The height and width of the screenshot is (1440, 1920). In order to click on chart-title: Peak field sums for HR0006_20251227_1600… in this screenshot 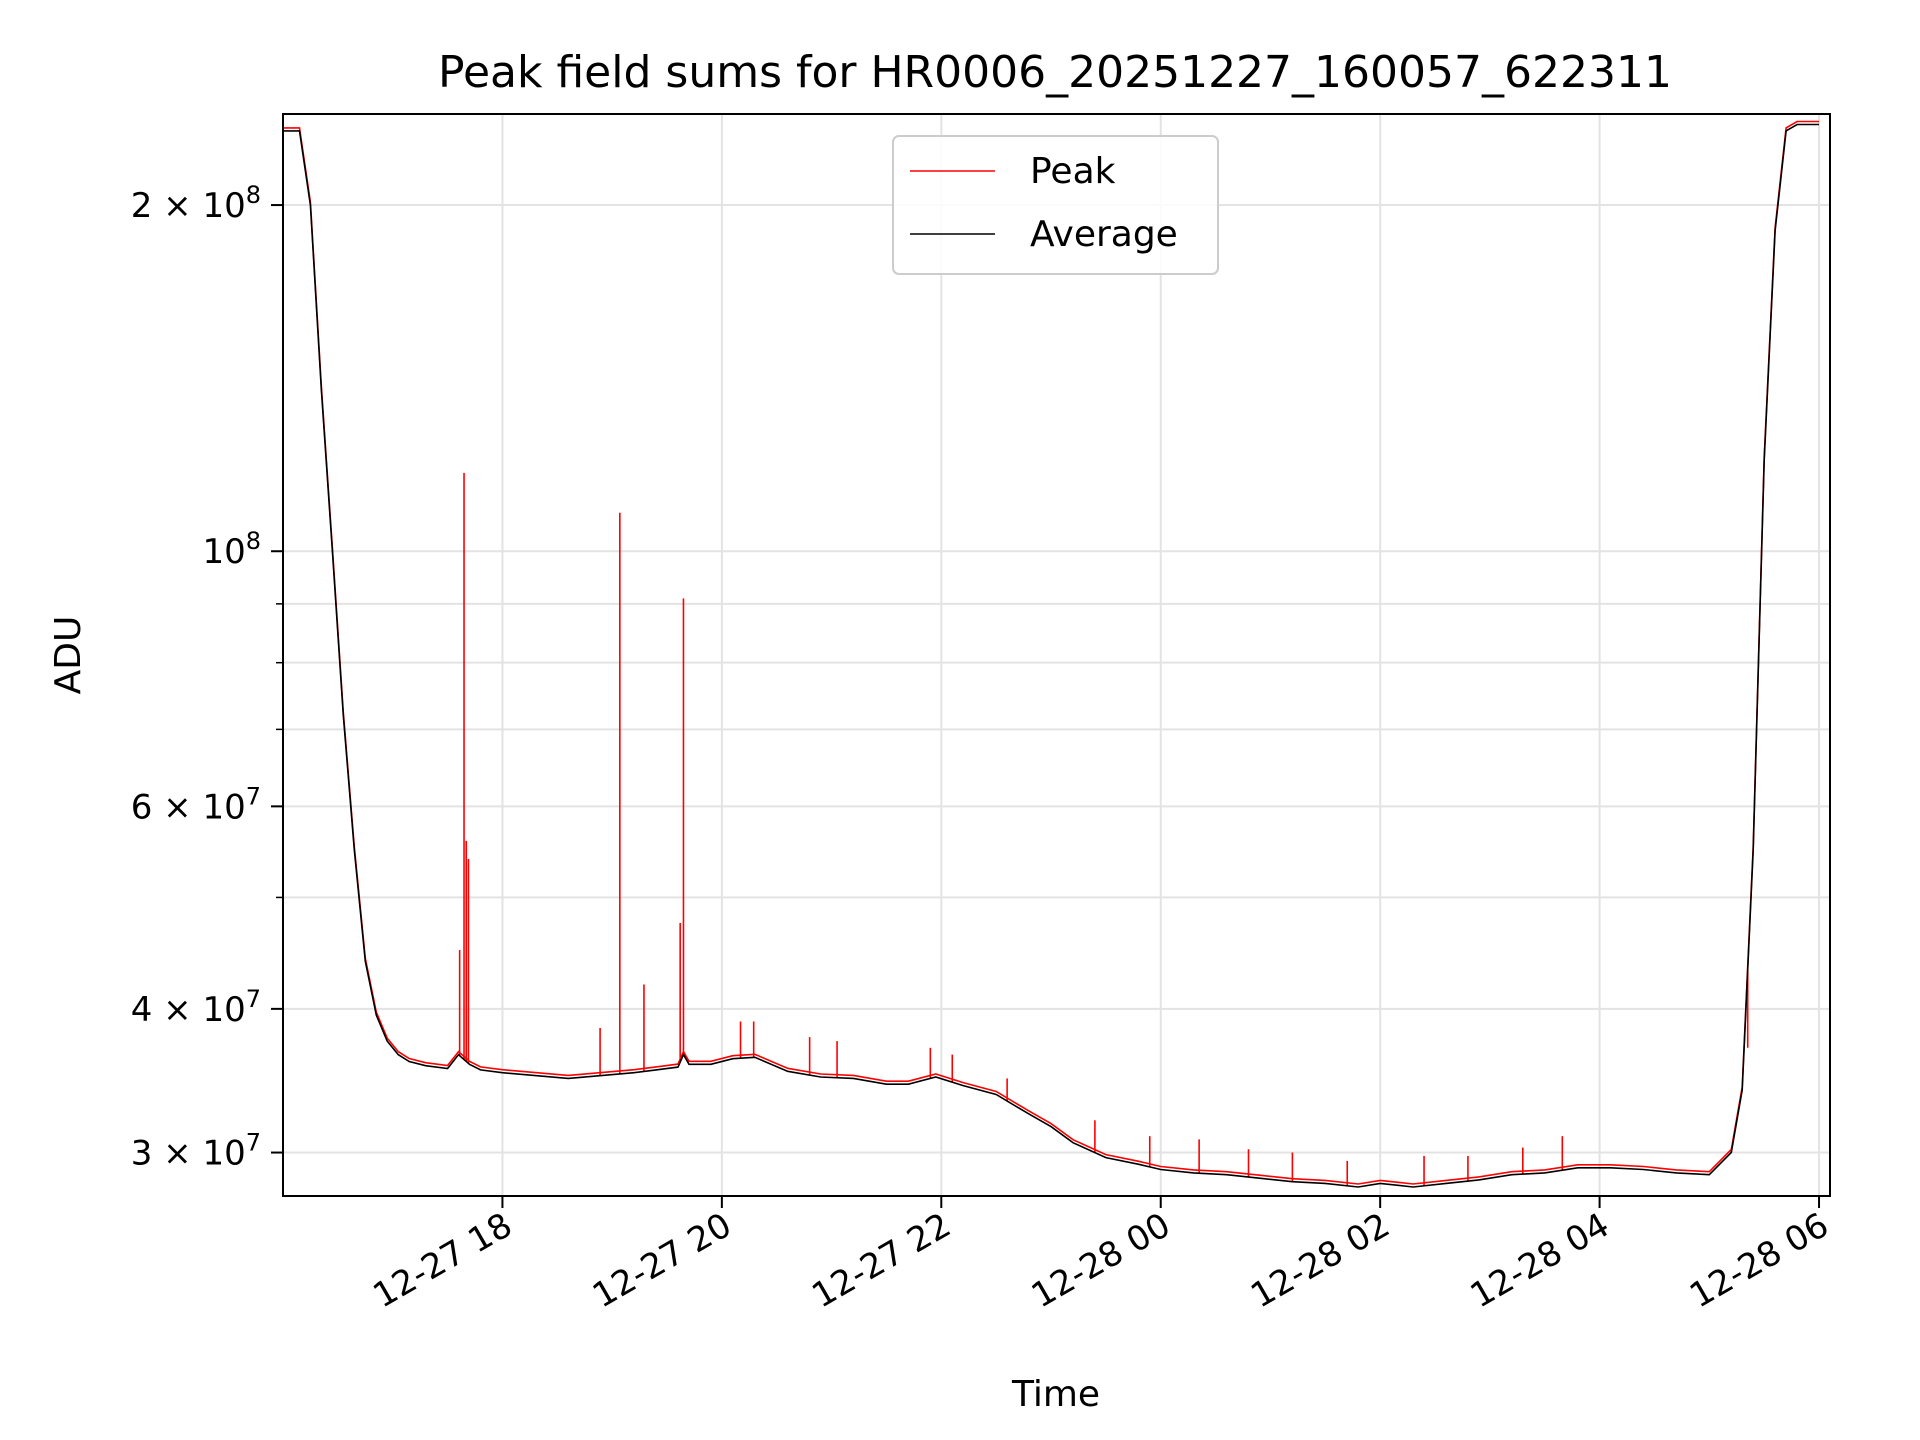, I will do `click(1055, 72)`.